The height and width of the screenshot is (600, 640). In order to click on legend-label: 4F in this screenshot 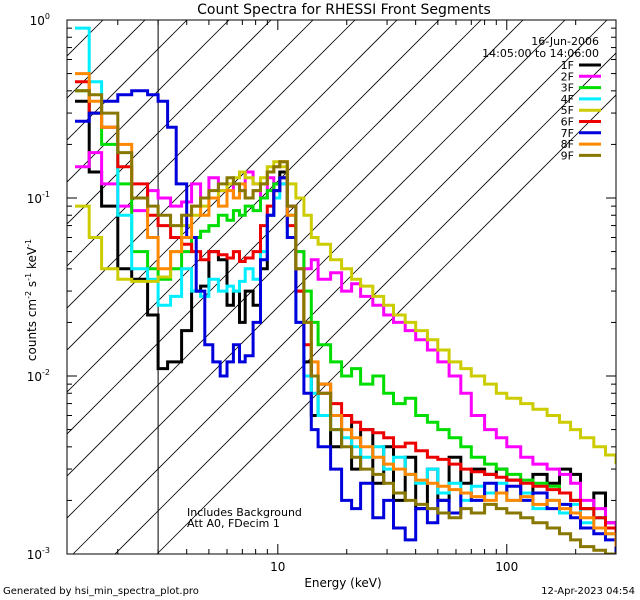, I will do `click(567, 99)`.